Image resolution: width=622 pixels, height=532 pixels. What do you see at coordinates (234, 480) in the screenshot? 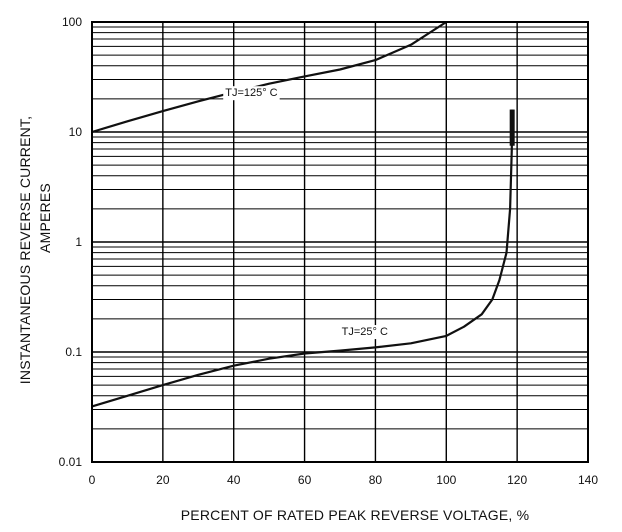
I see `x-tick-label: 40` at bounding box center [234, 480].